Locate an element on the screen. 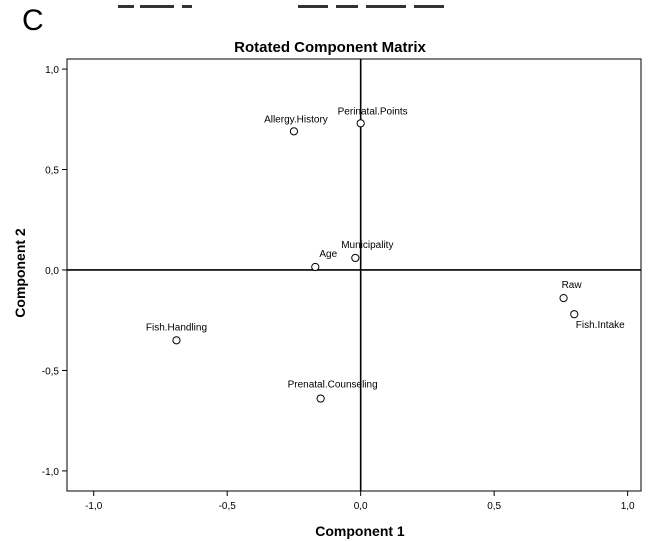  cropped-caption-strip is located at coordinates (324, 4).